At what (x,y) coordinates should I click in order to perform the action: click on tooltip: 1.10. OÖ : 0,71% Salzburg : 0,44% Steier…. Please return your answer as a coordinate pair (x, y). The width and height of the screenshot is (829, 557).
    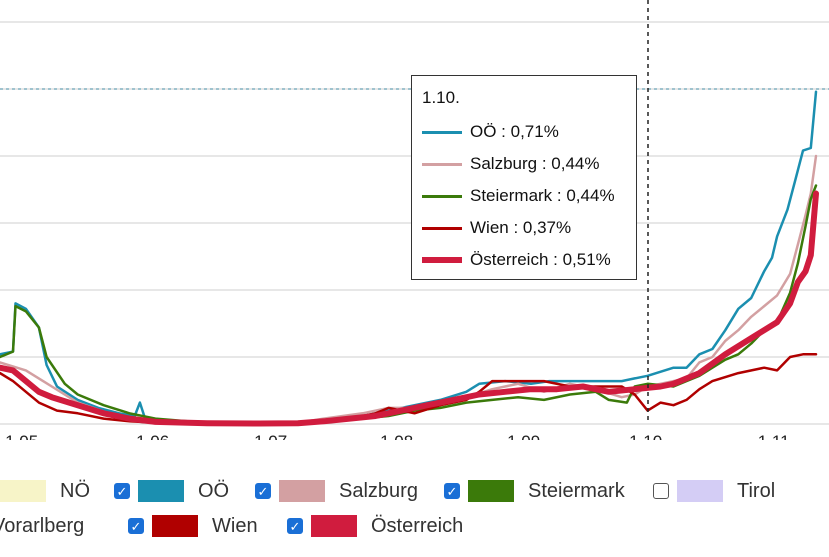
    Looking at the image, I should click on (524, 177).